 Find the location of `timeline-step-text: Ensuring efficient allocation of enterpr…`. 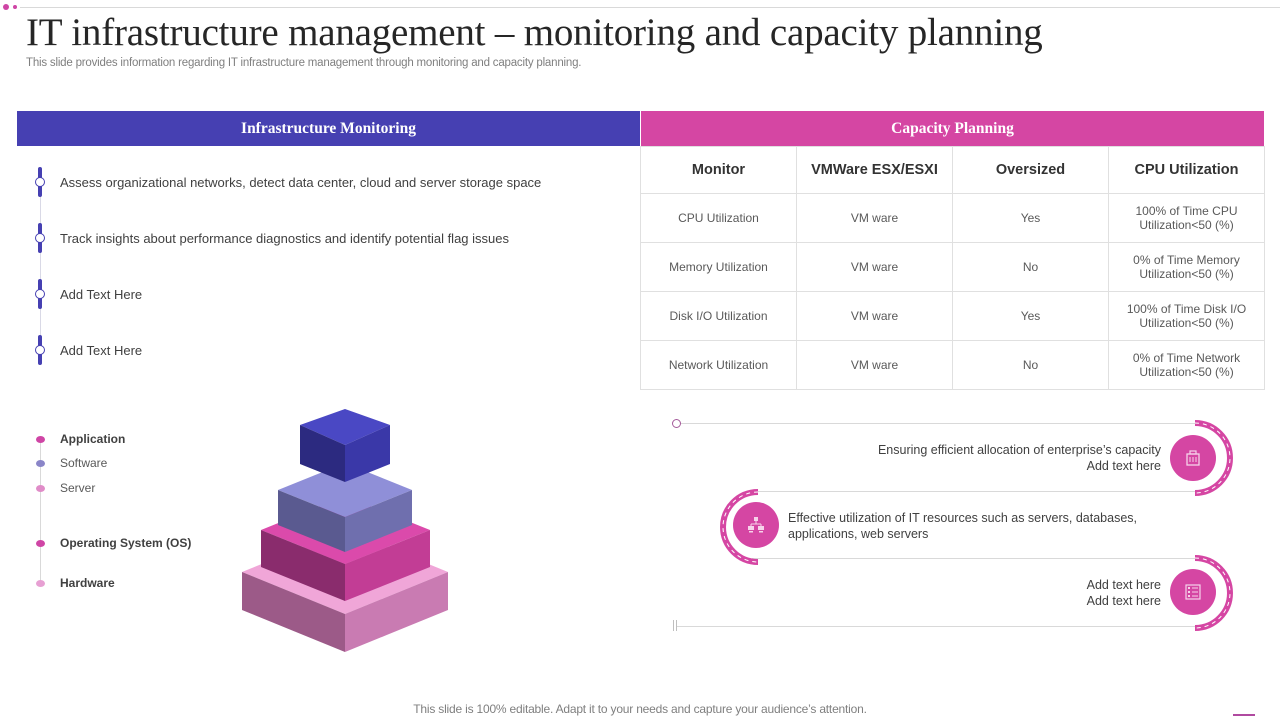

timeline-step-text: Ensuring efficient allocation of enterpr… is located at coordinates (980, 458).